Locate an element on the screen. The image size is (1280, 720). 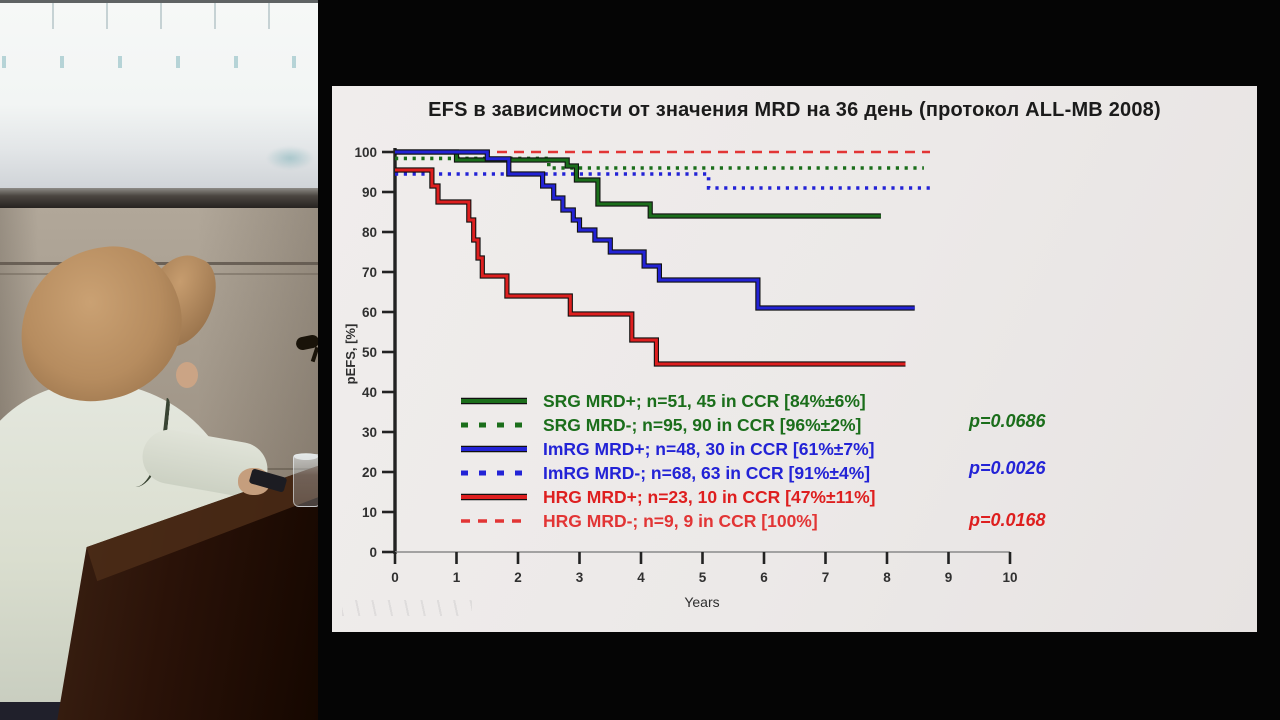
legend-row: SRG MRD+; n=51, 45 in CCR [84%±6%] is located at coordinates (665, 401).